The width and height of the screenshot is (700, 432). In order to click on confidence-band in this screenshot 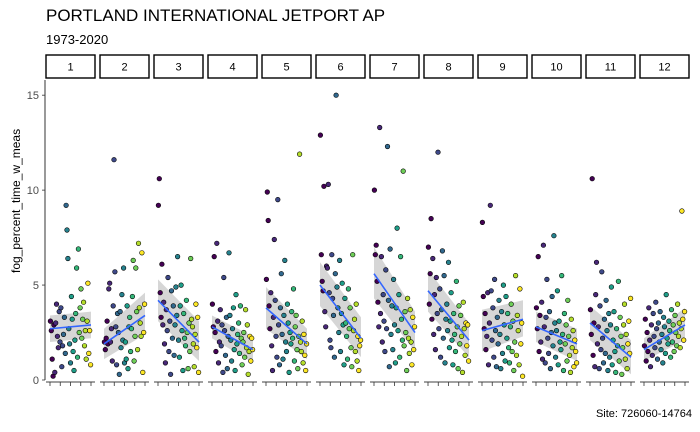, I will do `click(394, 299)`.